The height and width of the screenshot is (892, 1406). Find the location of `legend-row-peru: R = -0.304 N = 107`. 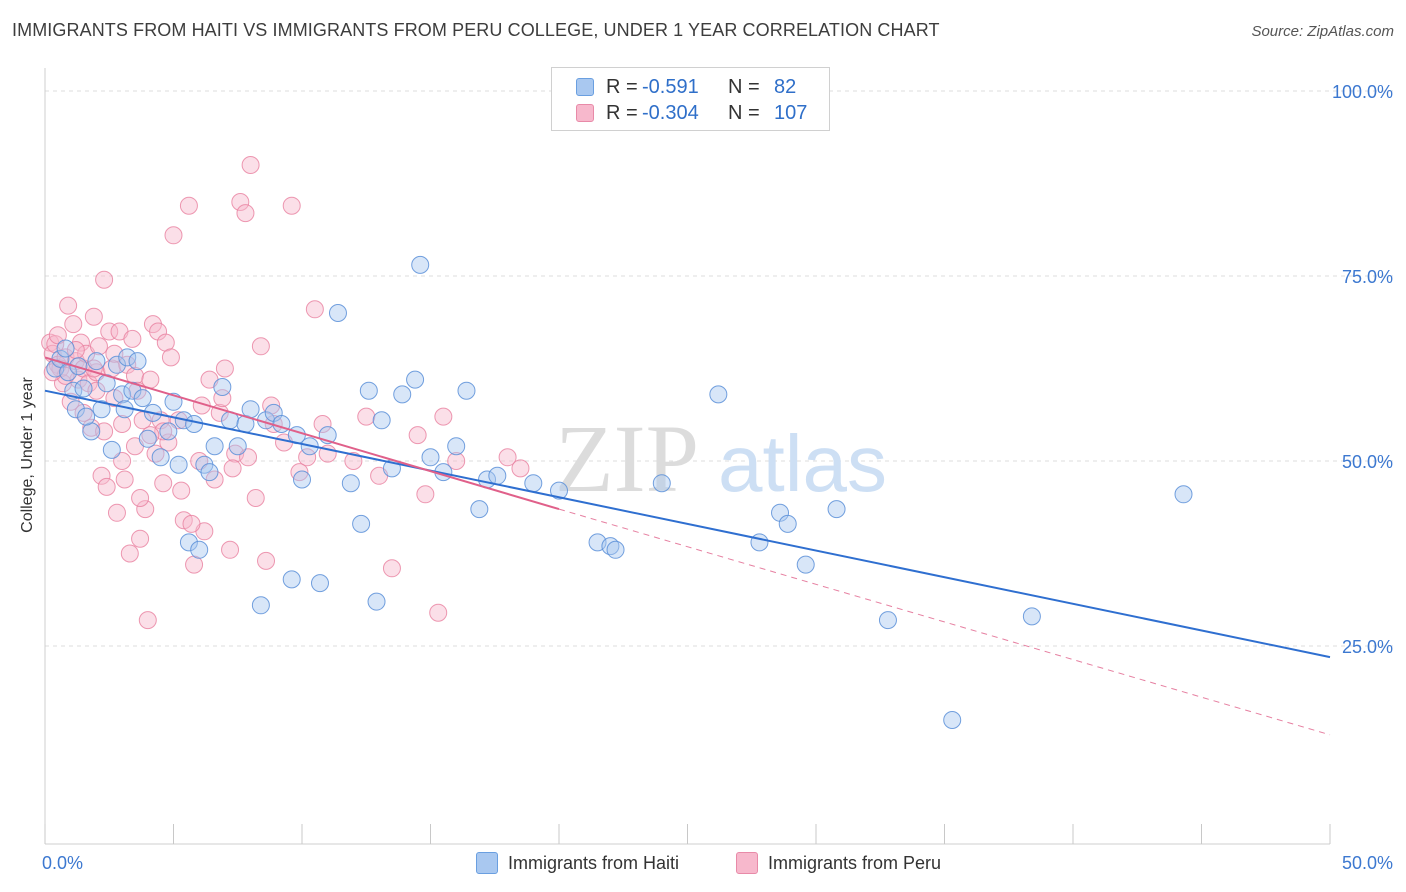

legend-row-peru: R = -0.304 N = 107 is located at coordinates (691, 113).